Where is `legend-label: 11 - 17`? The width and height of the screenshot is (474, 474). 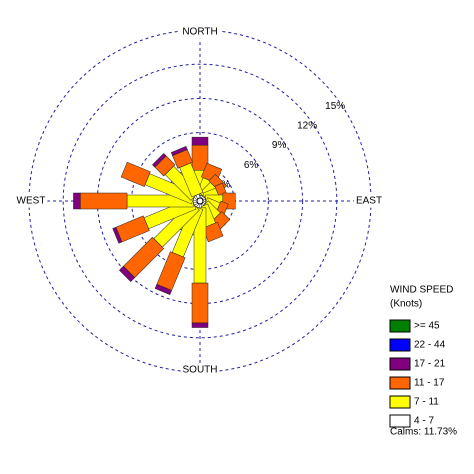
legend-label: 11 - 17 is located at coordinates (429, 383).